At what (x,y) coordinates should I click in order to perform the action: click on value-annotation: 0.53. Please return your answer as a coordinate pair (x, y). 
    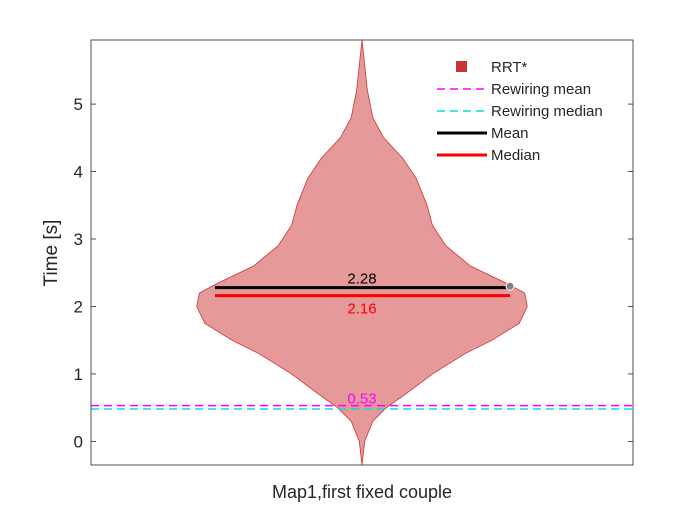
    Looking at the image, I should click on (361, 399).